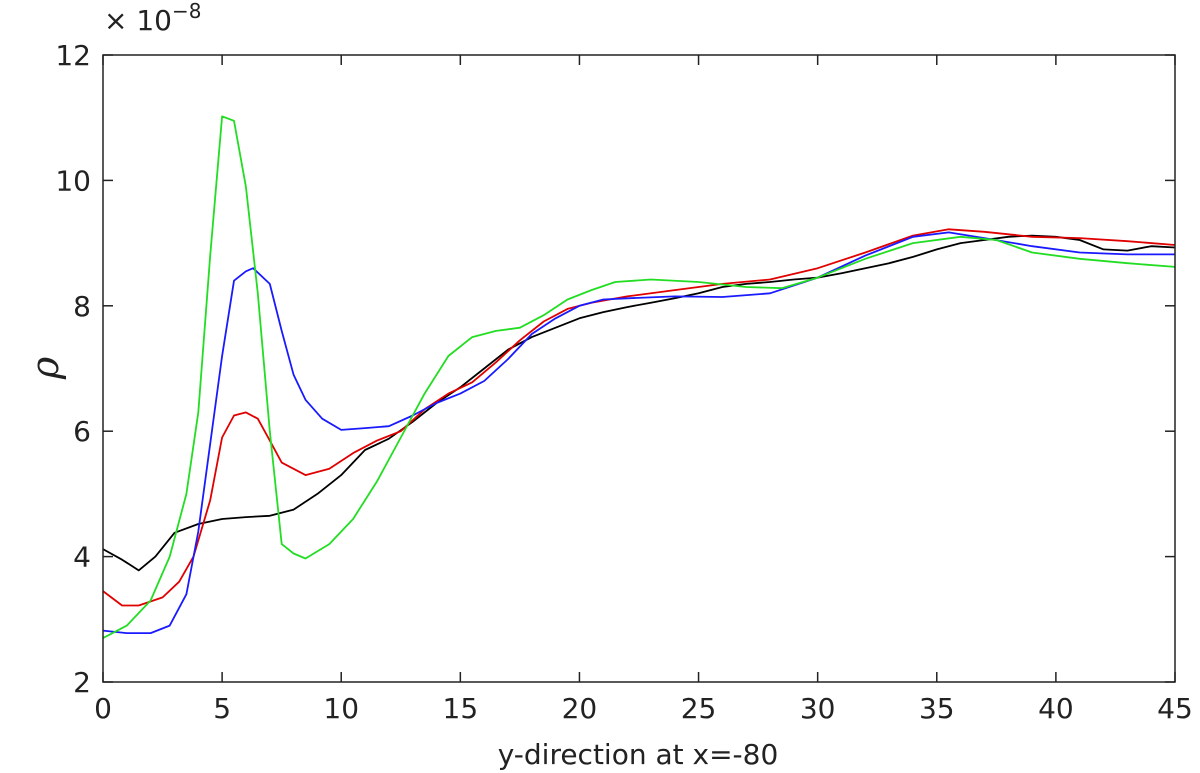 The height and width of the screenshot is (773, 1200). Describe the element at coordinates (818, 708) in the screenshot. I see `x-tick-label: 30` at that location.